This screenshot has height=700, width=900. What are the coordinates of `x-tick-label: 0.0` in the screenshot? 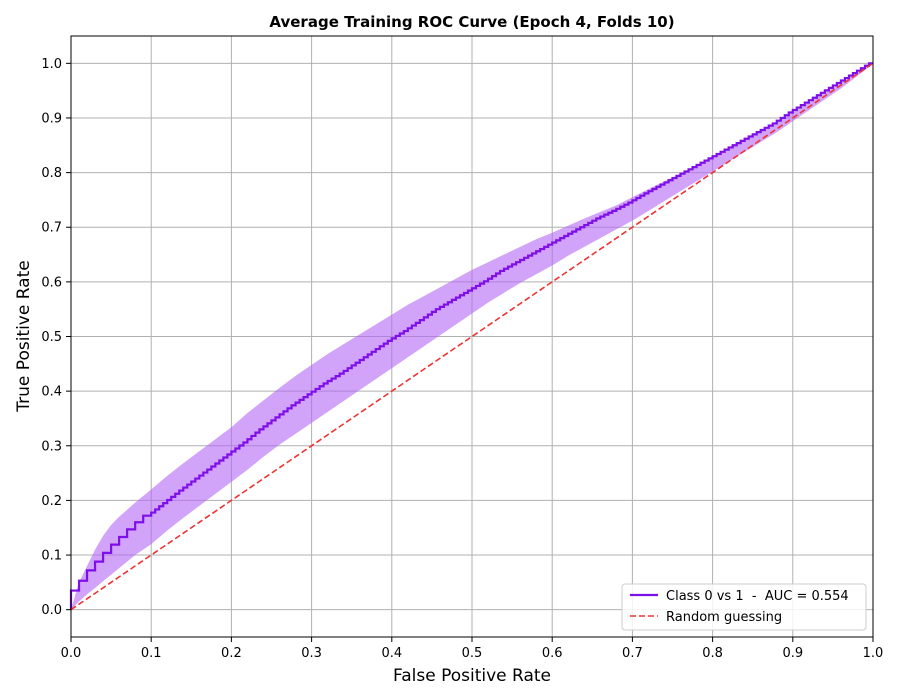 It's located at (71, 653).